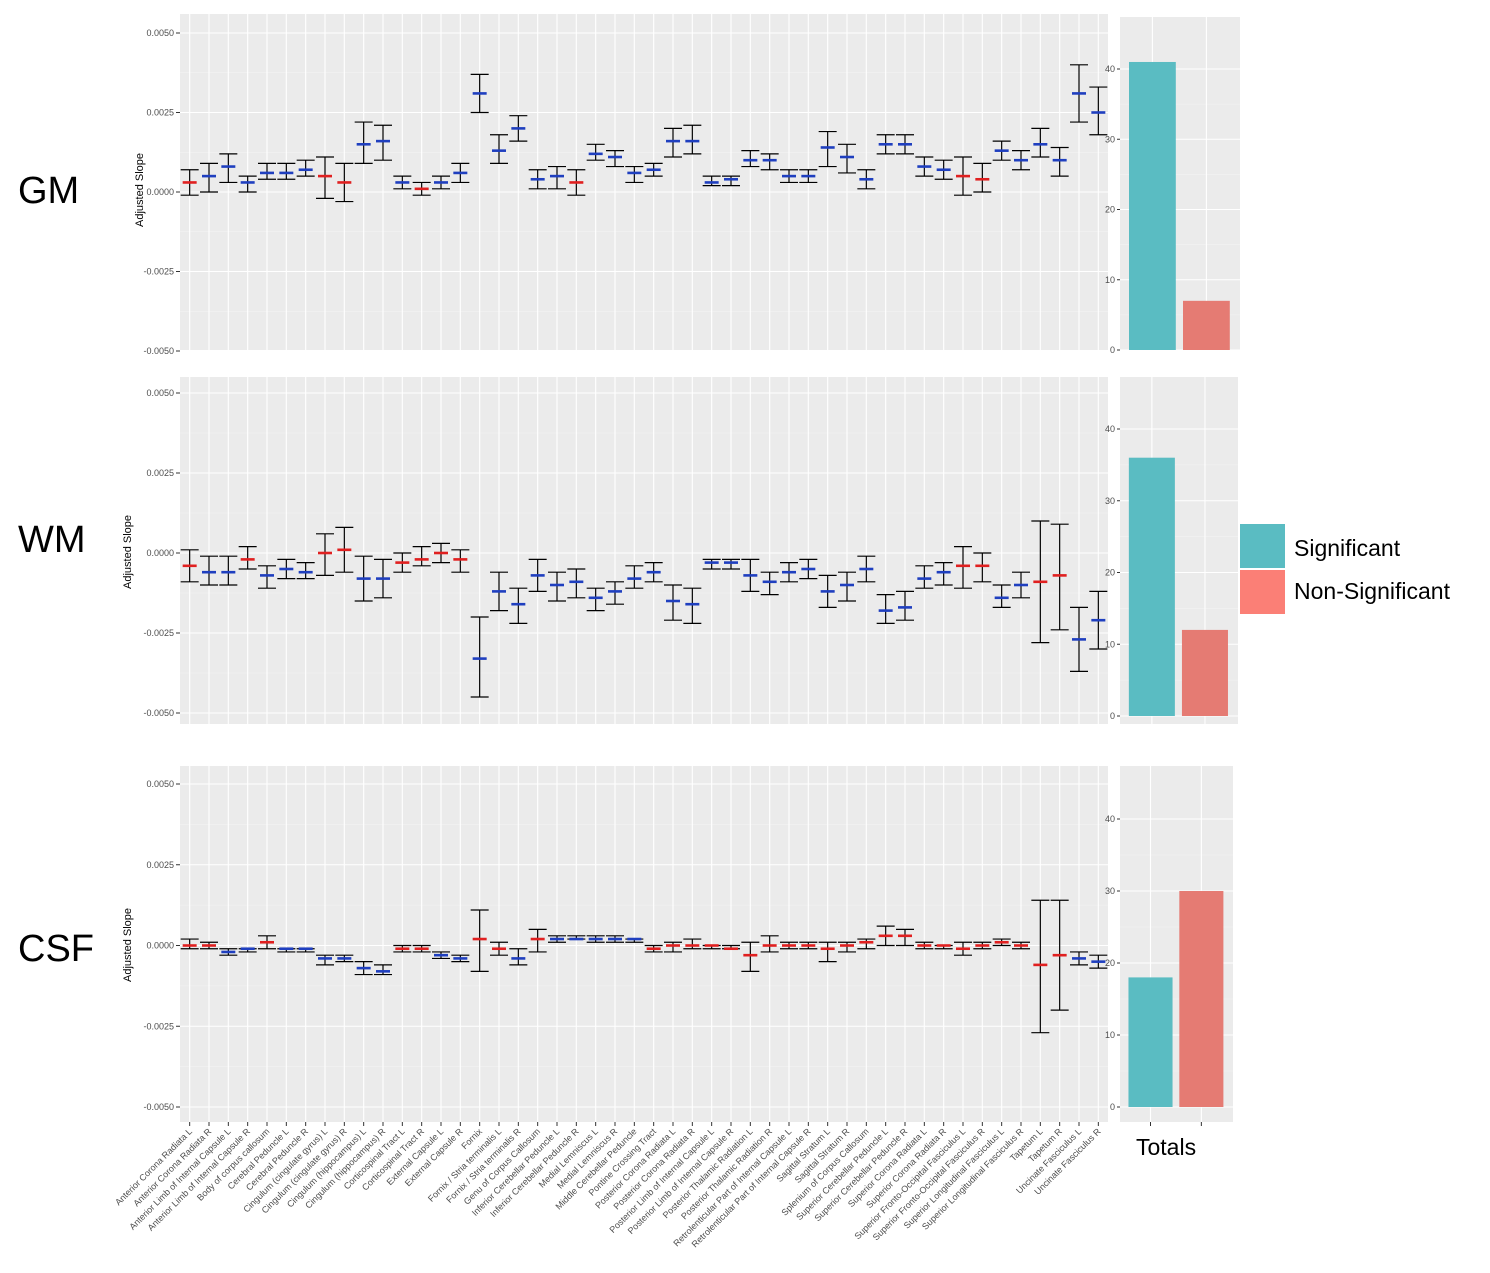 The height and width of the screenshot is (1273, 1490). What do you see at coordinates (56, 949) in the screenshot?
I see `row-label-csf: CSF` at bounding box center [56, 949].